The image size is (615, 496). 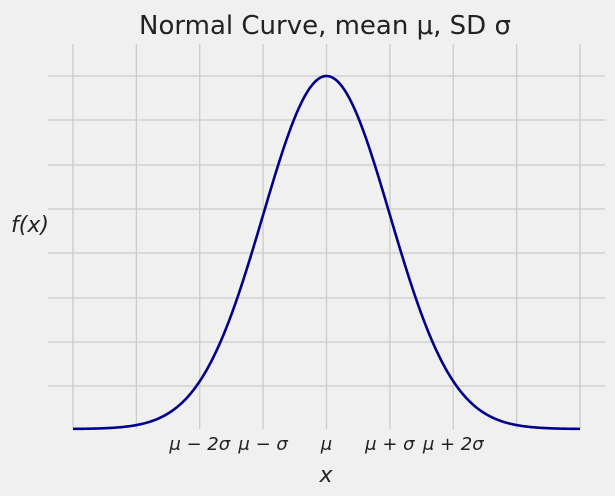 What do you see at coordinates (199, 444) in the screenshot?
I see `x-tick-label: μ − 2σ` at bounding box center [199, 444].